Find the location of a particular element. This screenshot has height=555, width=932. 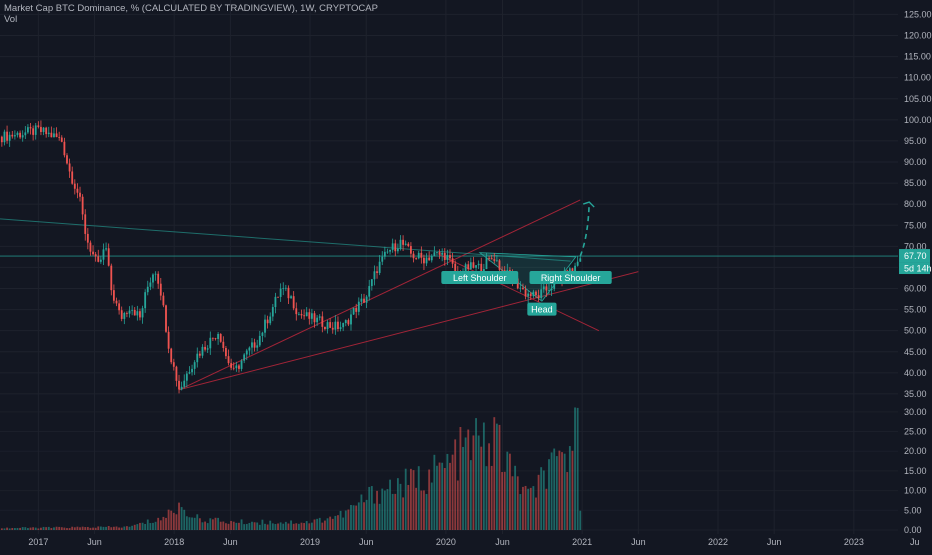

time-axis-bg is located at coordinates (466, 542).